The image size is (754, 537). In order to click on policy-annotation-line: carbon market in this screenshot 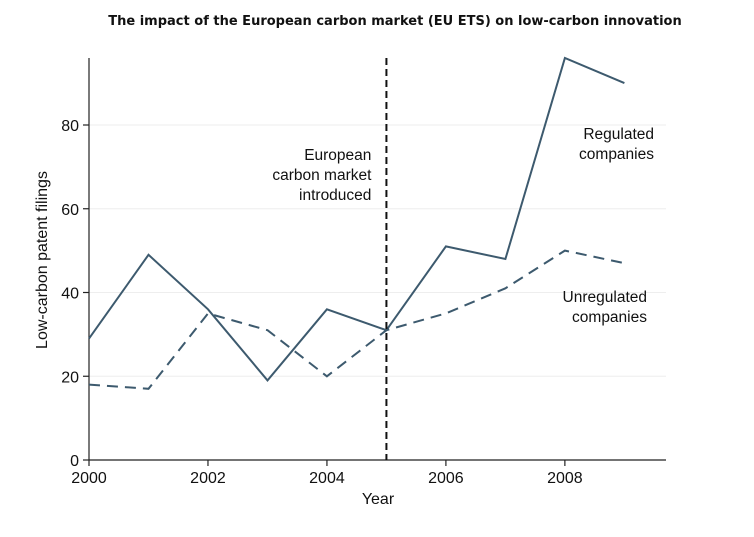, I will do `click(322, 175)`.